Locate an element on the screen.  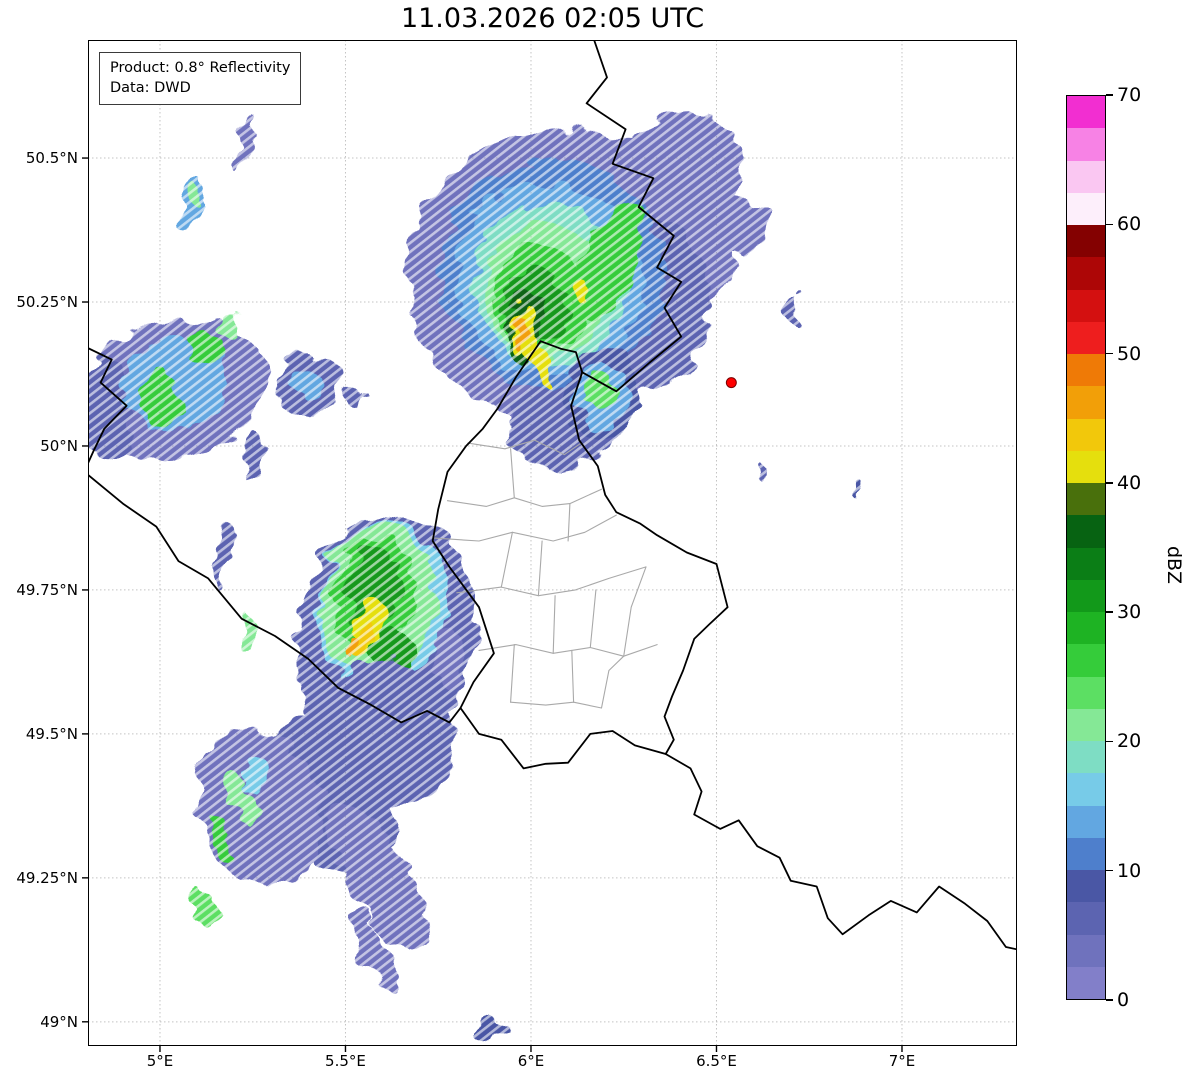
colorbar is located at coordinates (1086, 547).